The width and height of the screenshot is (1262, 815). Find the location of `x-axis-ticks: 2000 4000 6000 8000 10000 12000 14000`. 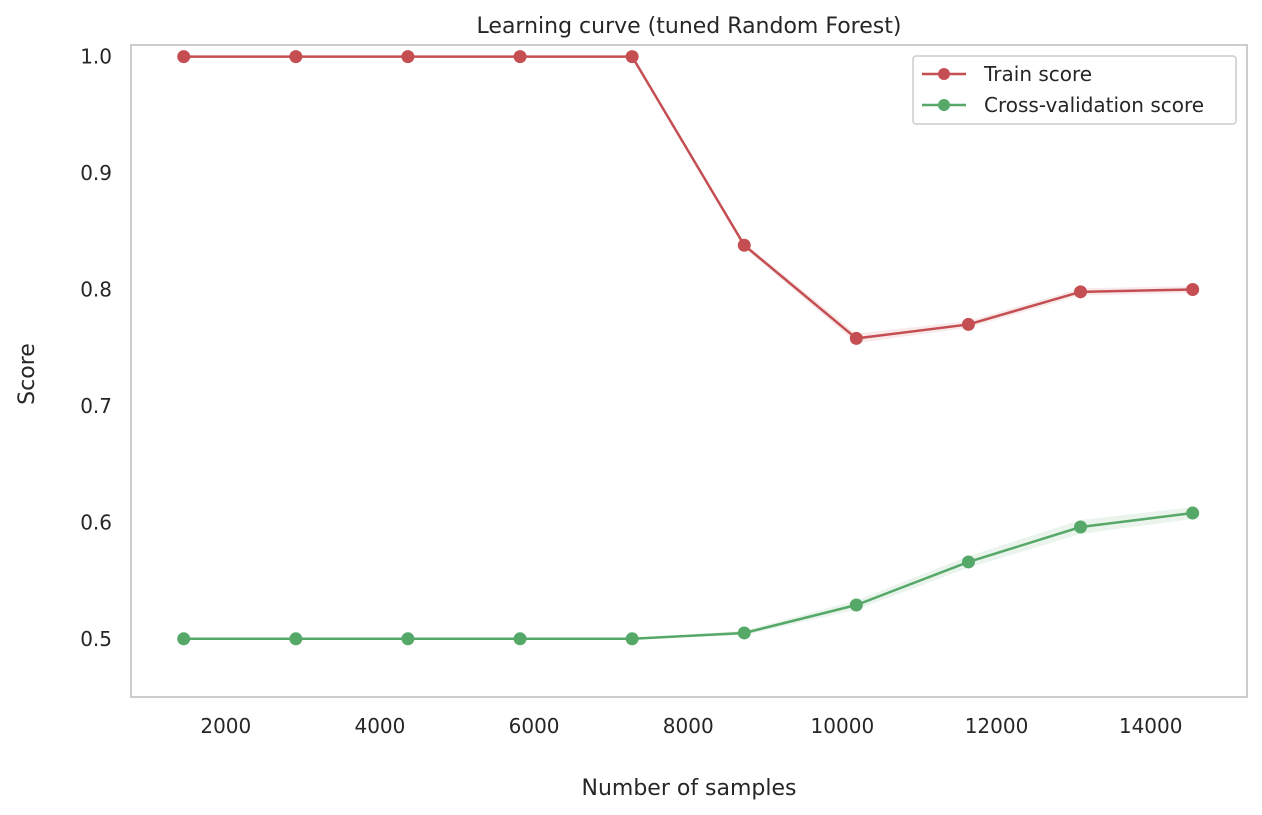

x-axis-ticks: 2000 4000 6000 8000 10000 12000 14000 is located at coordinates (691, 726).